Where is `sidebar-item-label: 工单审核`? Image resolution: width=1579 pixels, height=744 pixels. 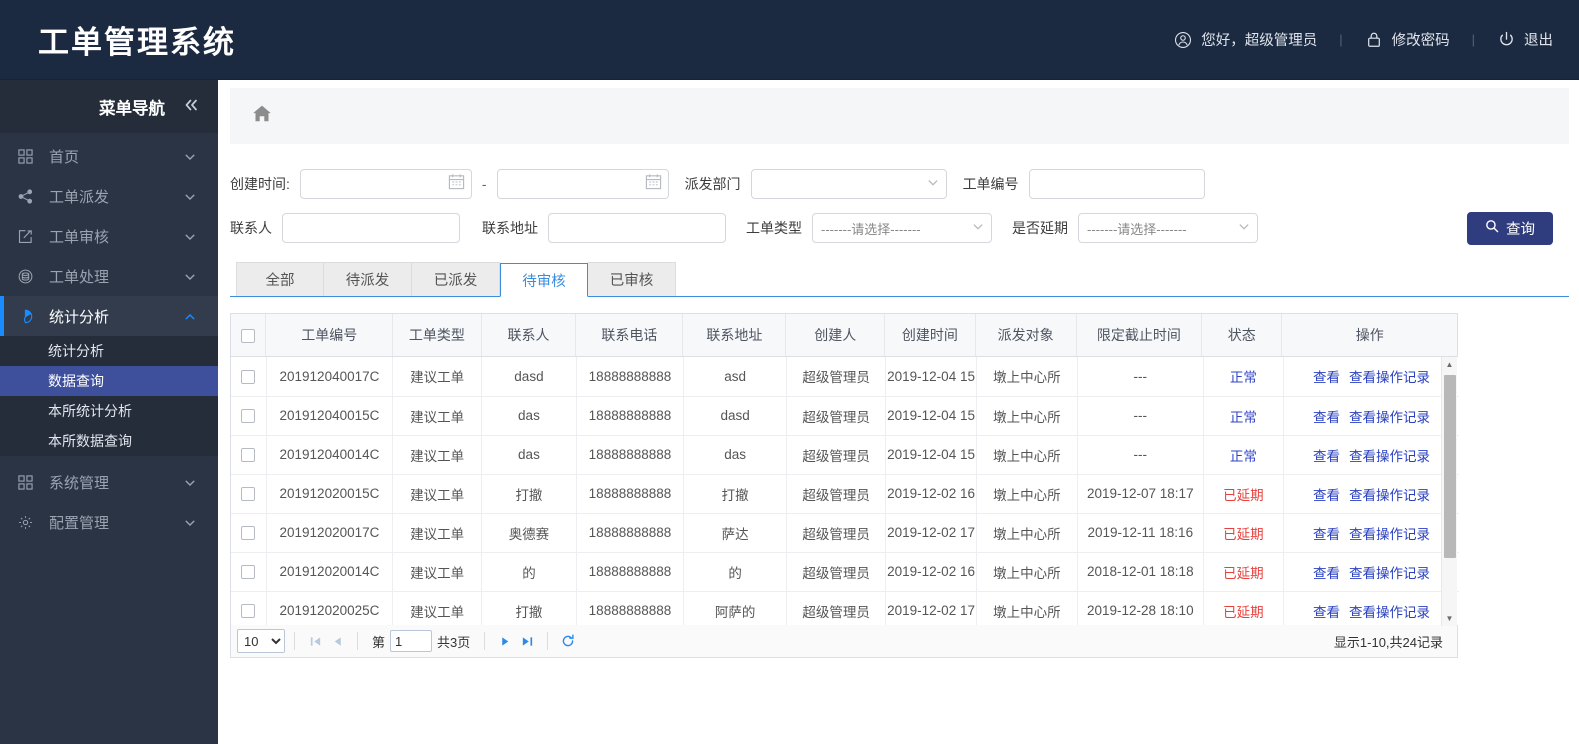 sidebar-item-label: 工单审核 is located at coordinates (79, 237).